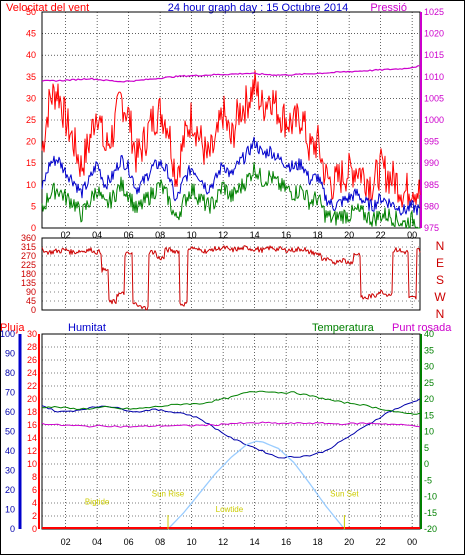  I want to click on temperature-y-tick-label: -15, so click(430, 513).